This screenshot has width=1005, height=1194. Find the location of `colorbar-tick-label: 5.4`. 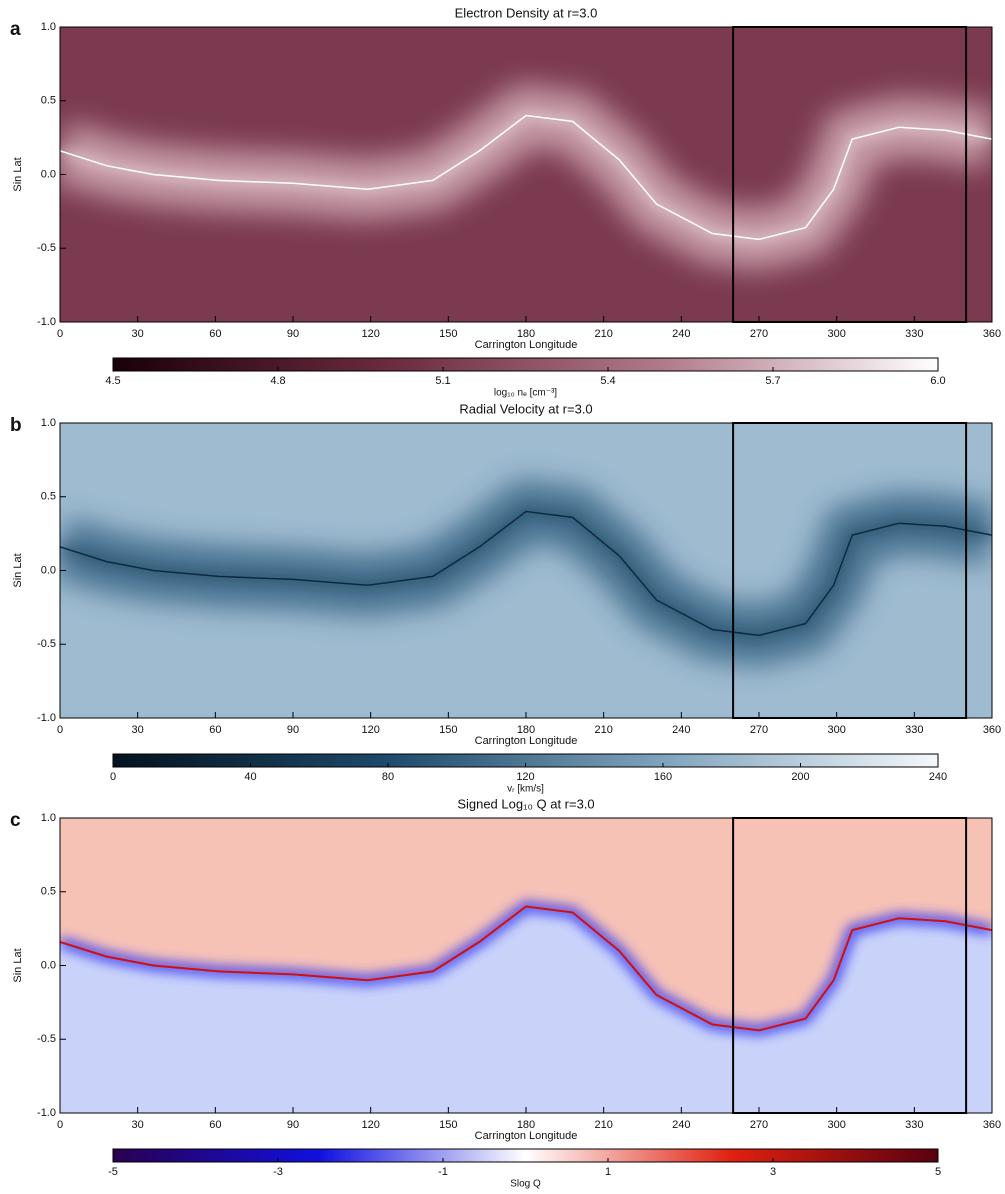

colorbar-tick-label: 5.4 is located at coordinates (607, 381).